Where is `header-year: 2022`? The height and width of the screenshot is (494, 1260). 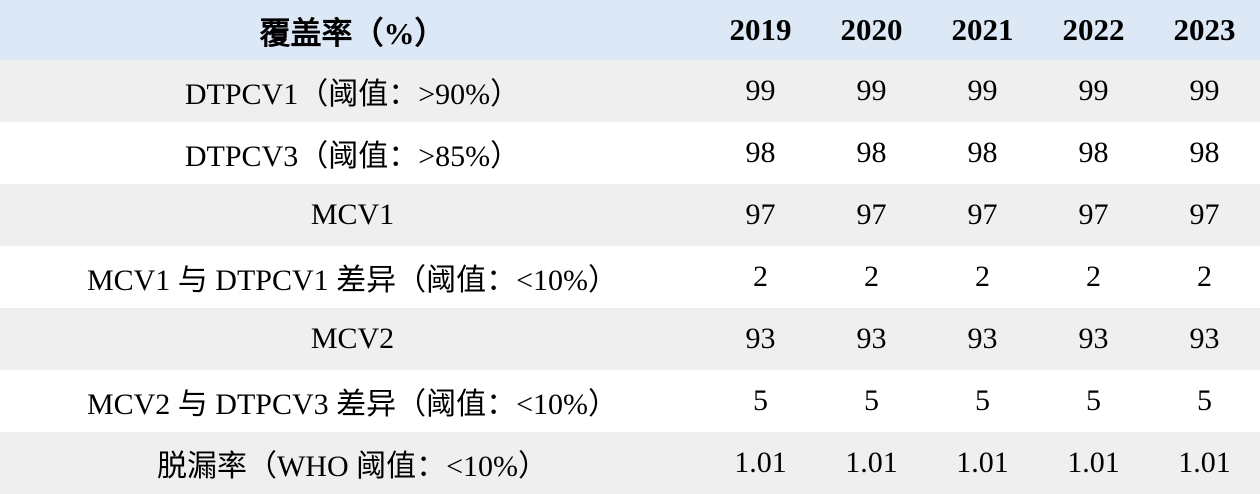
header-year: 2022 is located at coordinates (1093, 29).